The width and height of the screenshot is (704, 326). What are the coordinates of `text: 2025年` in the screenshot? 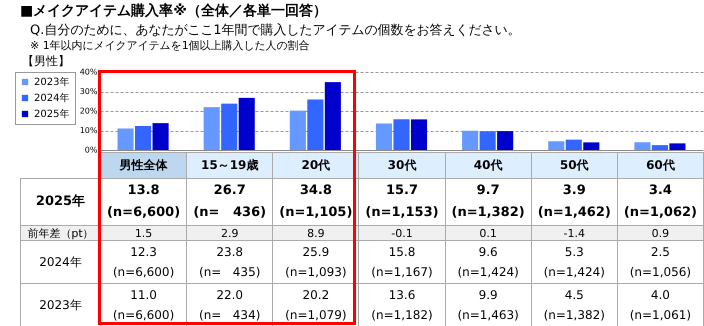 It's located at (61, 201).